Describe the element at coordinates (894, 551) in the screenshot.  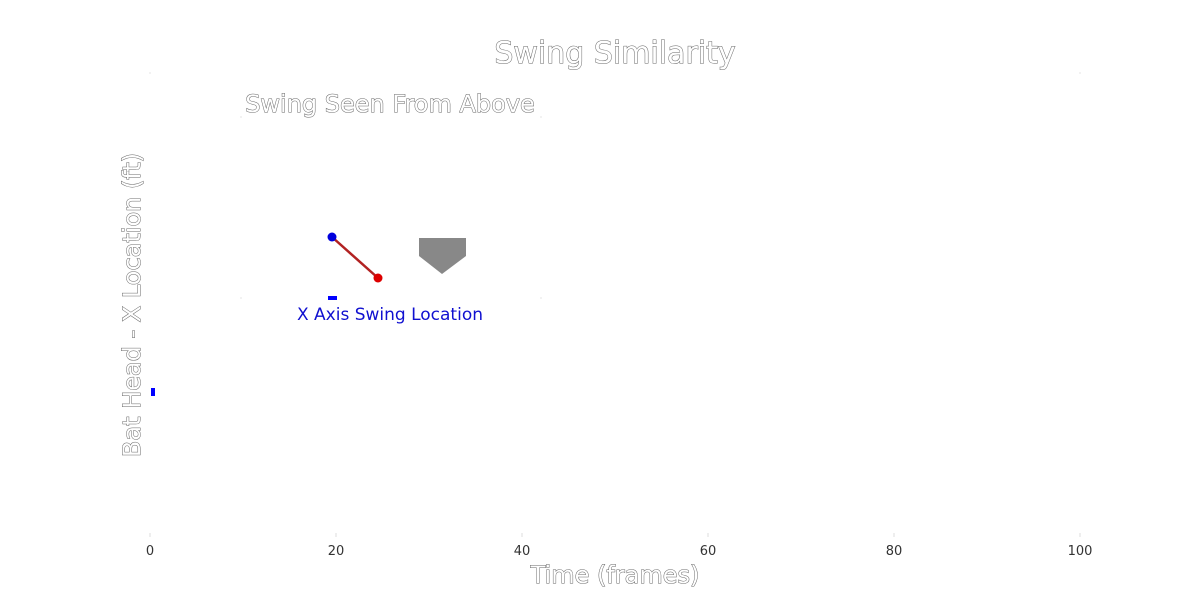
I see `x-tick-label: 80` at that location.